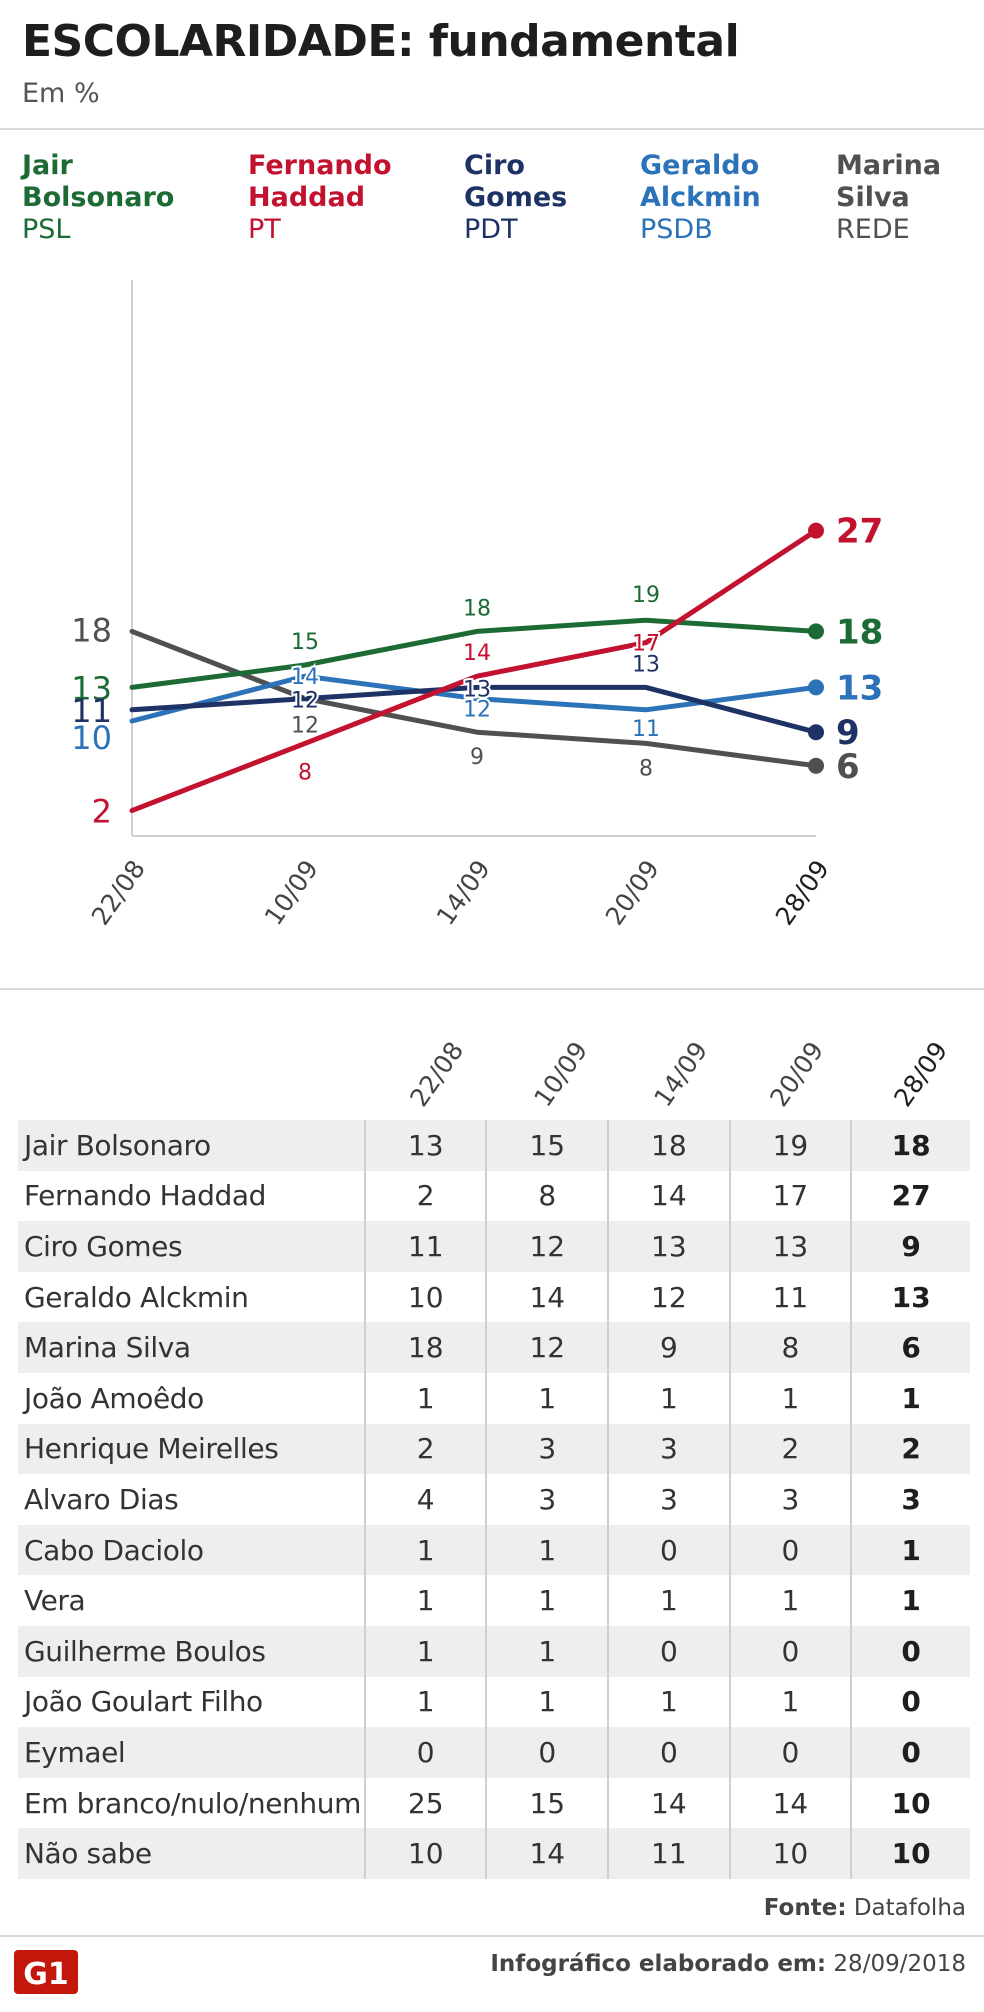 The width and height of the screenshot is (984, 2012). Describe the element at coordinates (873, 229) in the screenshot. I see `legend-party: REDE` at that location.